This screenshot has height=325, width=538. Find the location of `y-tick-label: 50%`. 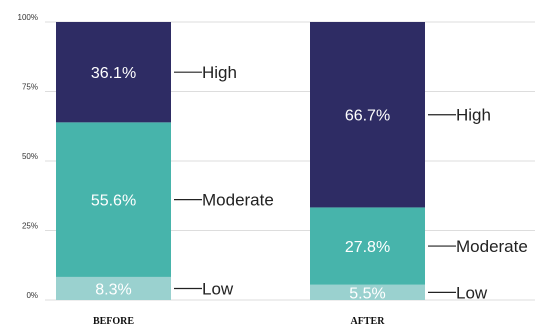

y-tick-label: 50% is located at coordinates (30, 156).